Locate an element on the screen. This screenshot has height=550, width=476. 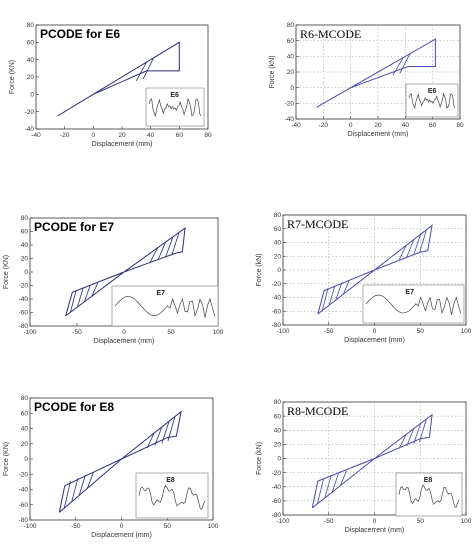
inset-label: E8 is located at coordinates (428, 480).